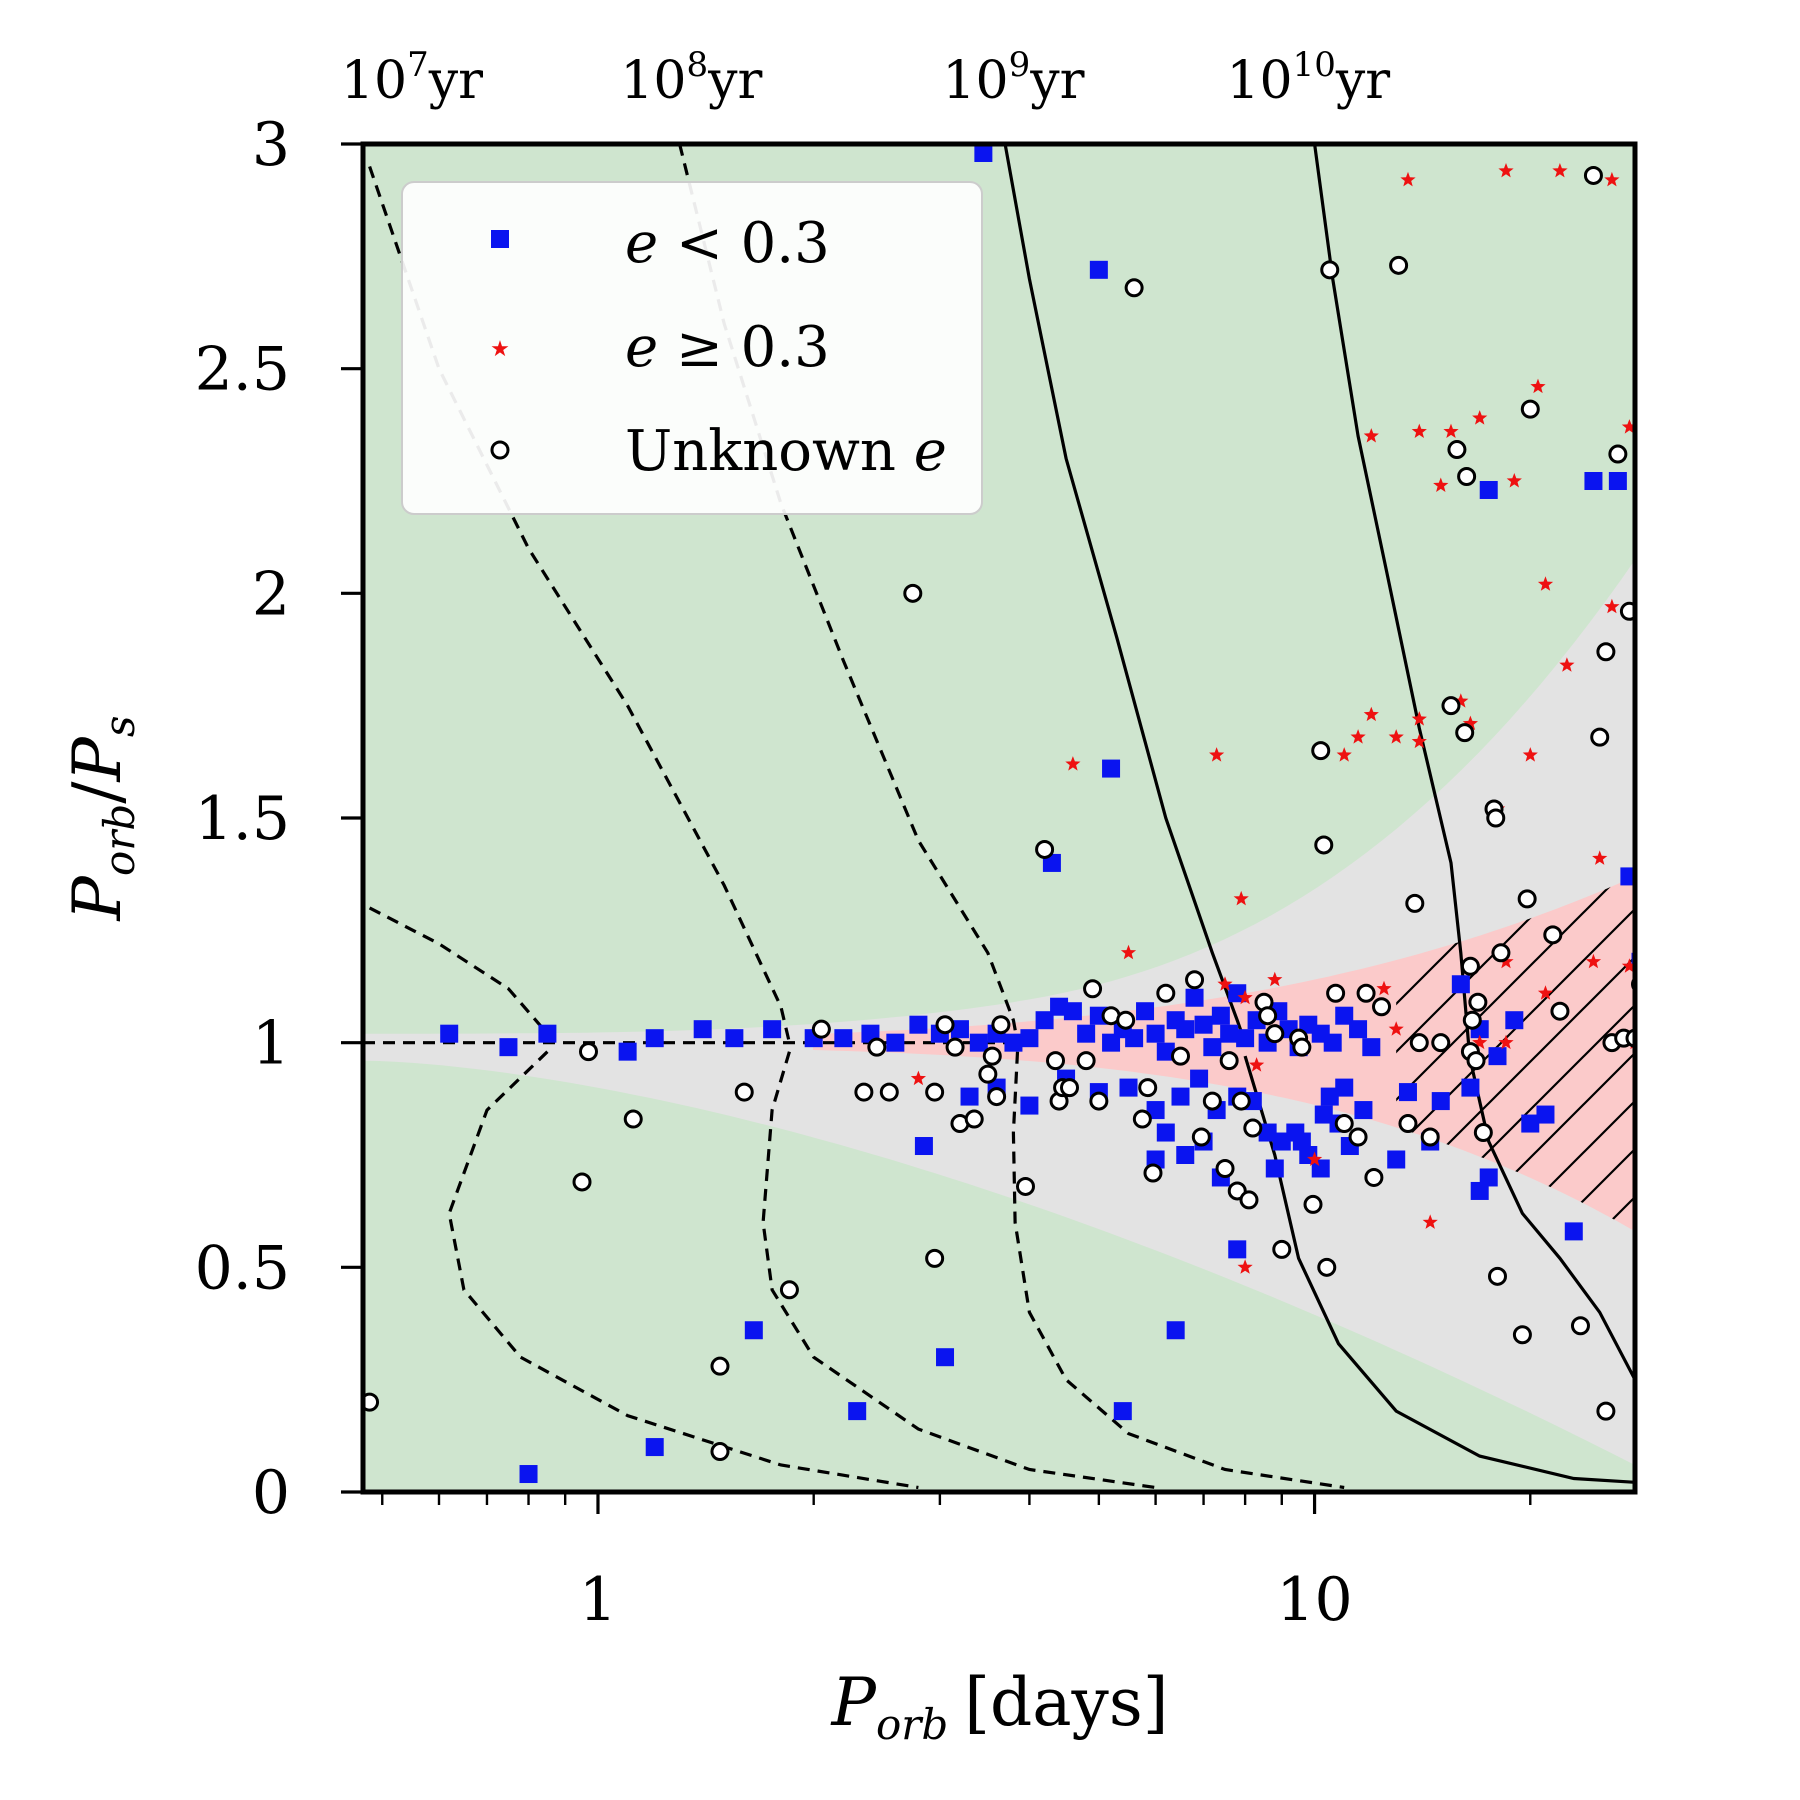 This screenshot has width=1800, height=1800. What do you see at coordinates (727, 243) in the screenshot?
I see `legend-label-low-e: e < 0.3` at bounding box center [727, 243].